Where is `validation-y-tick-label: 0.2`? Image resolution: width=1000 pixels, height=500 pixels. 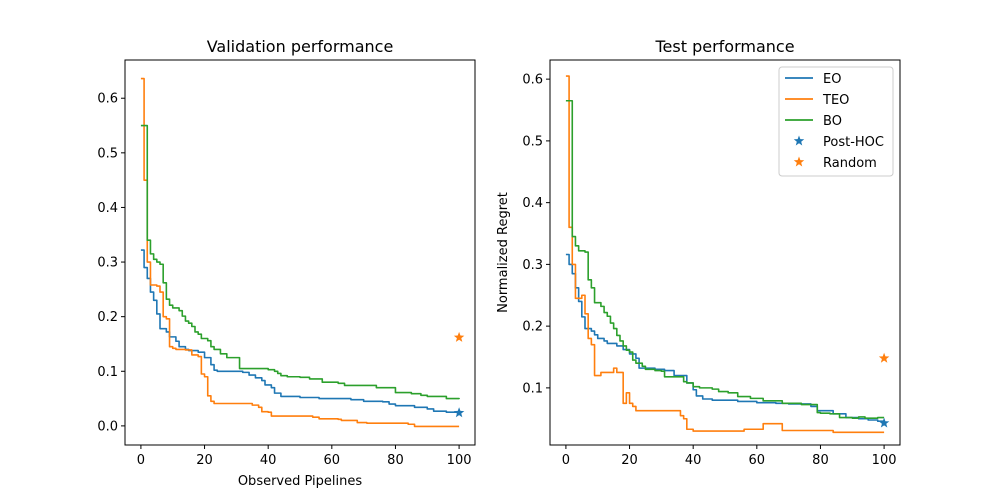
validation-y-tick-label: 0.2 is located at coordinates (107, 317).